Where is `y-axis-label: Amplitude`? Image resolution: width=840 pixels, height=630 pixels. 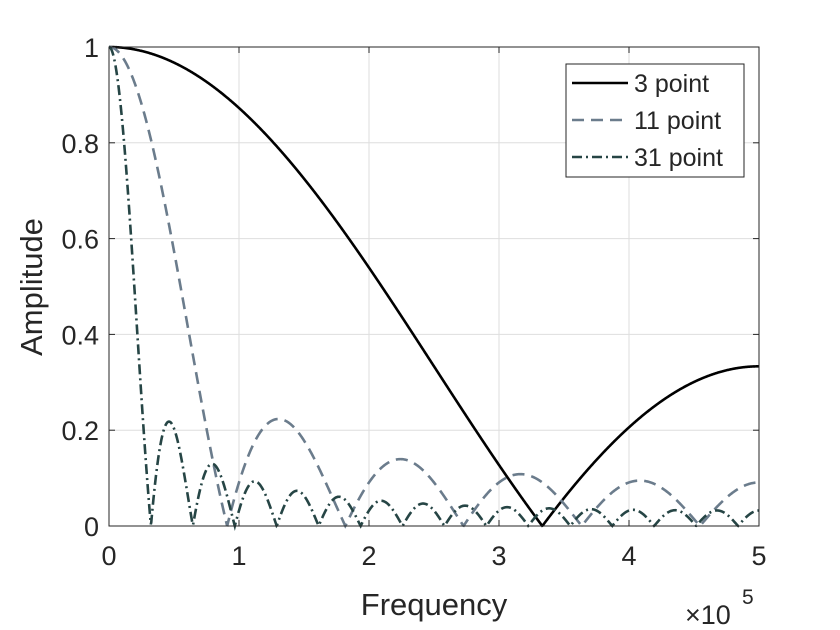
y-axis-label: Amplitude is located at coordinates (31, 287).